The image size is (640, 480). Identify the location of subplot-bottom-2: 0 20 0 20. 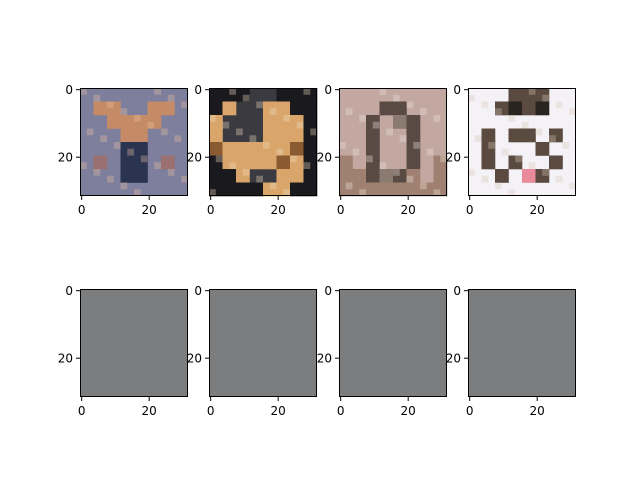
(382, 351).